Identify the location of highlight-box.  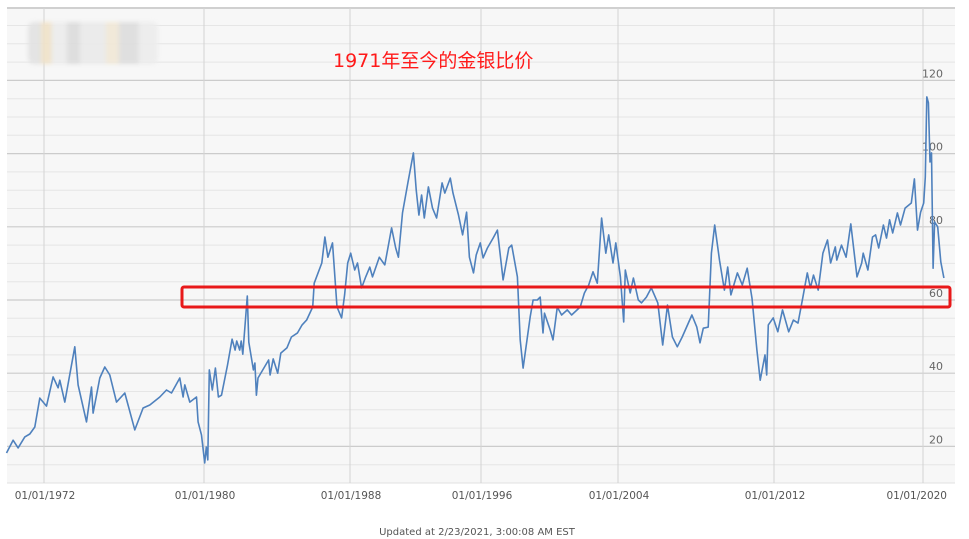
(566, 297).